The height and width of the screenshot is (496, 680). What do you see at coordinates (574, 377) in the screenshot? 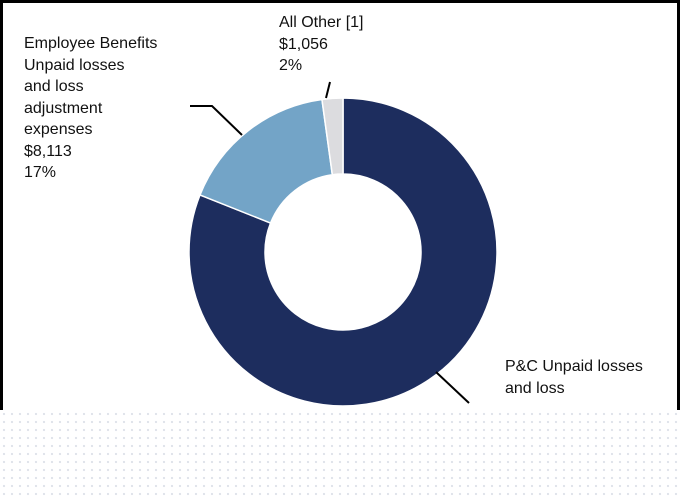
I see `pc-label: P&C Unpaid losses and loss` at bounding box center [574, 377].